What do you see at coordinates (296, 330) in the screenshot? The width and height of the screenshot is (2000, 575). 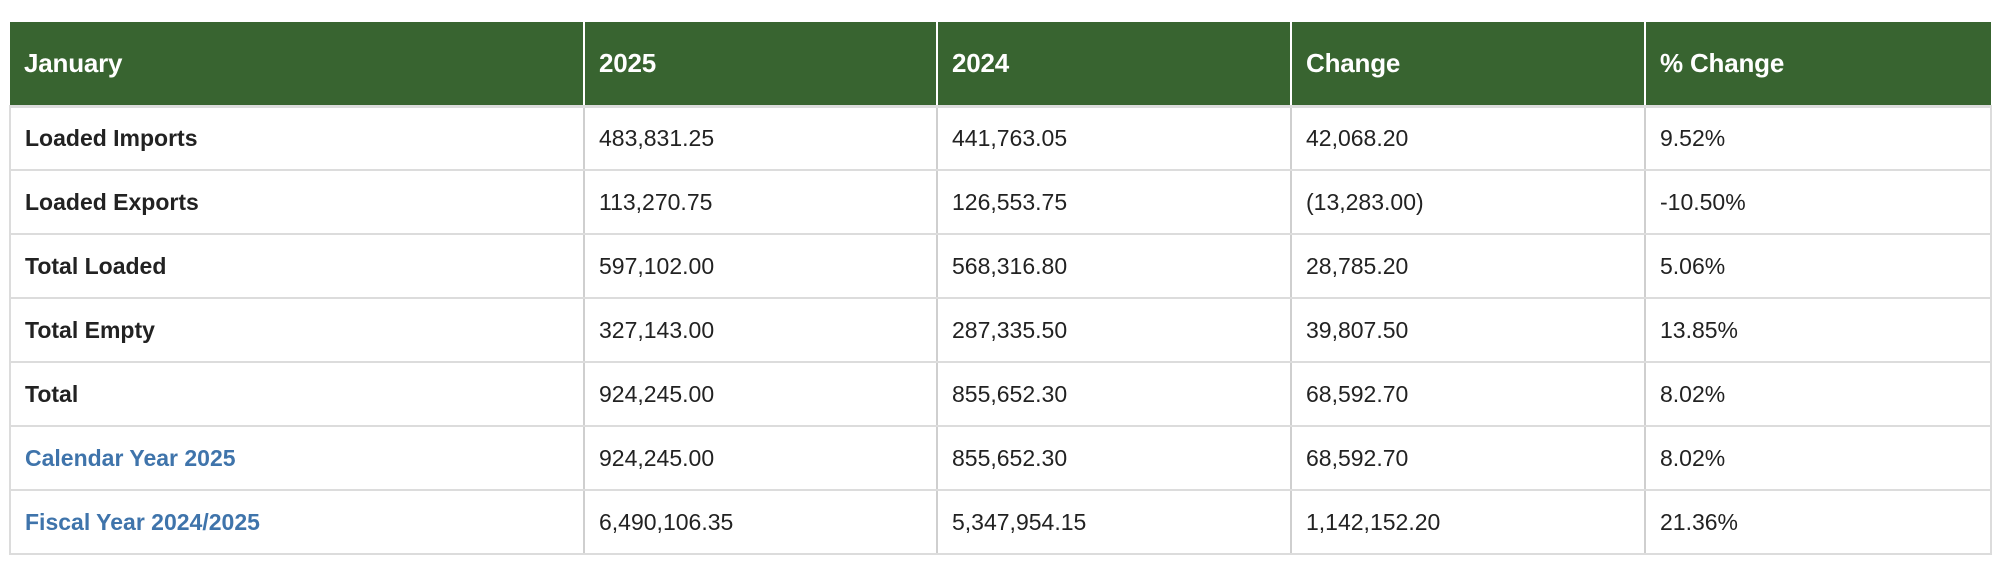 I see `row-label-total-empty: Total Empty` at bounding box center [296, 330].